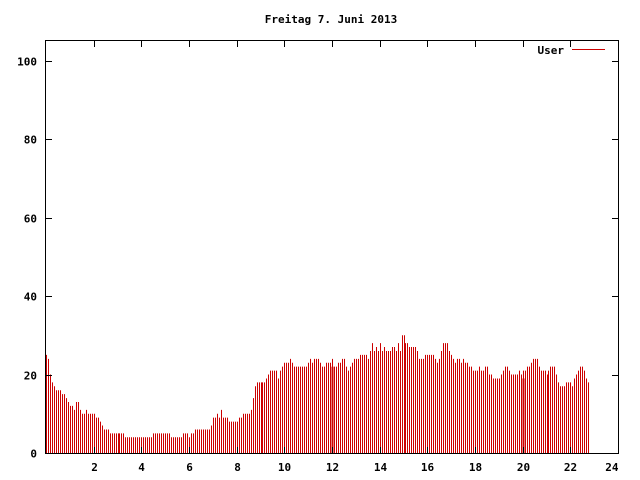 The height and width of the screenshot is (480, 640). Describe the element at coordinates (30, 140) in the screenshot. I see `y-tick-label: 80` at that location.